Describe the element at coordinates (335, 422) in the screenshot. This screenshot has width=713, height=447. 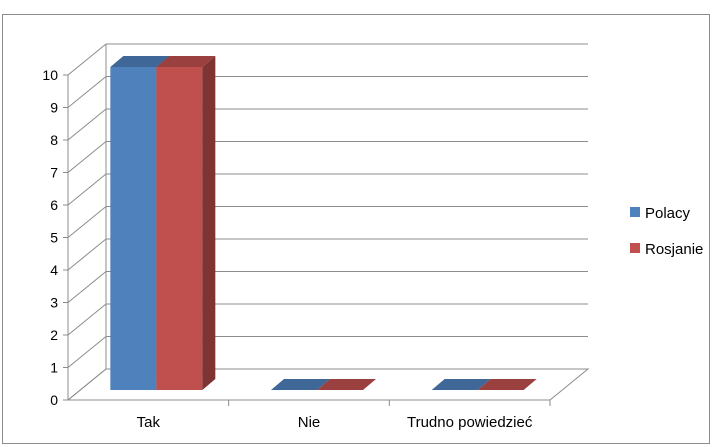
I see `x-tick-labels: Tak Nie Trudno powiedzieć` at that location.